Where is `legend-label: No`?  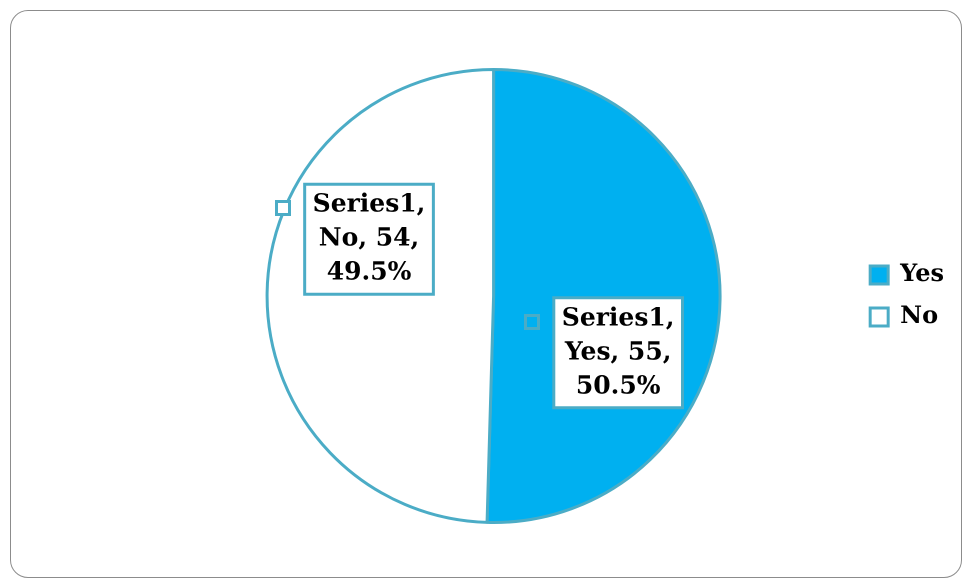
legend-label: No is located at coordinates (919, 315).